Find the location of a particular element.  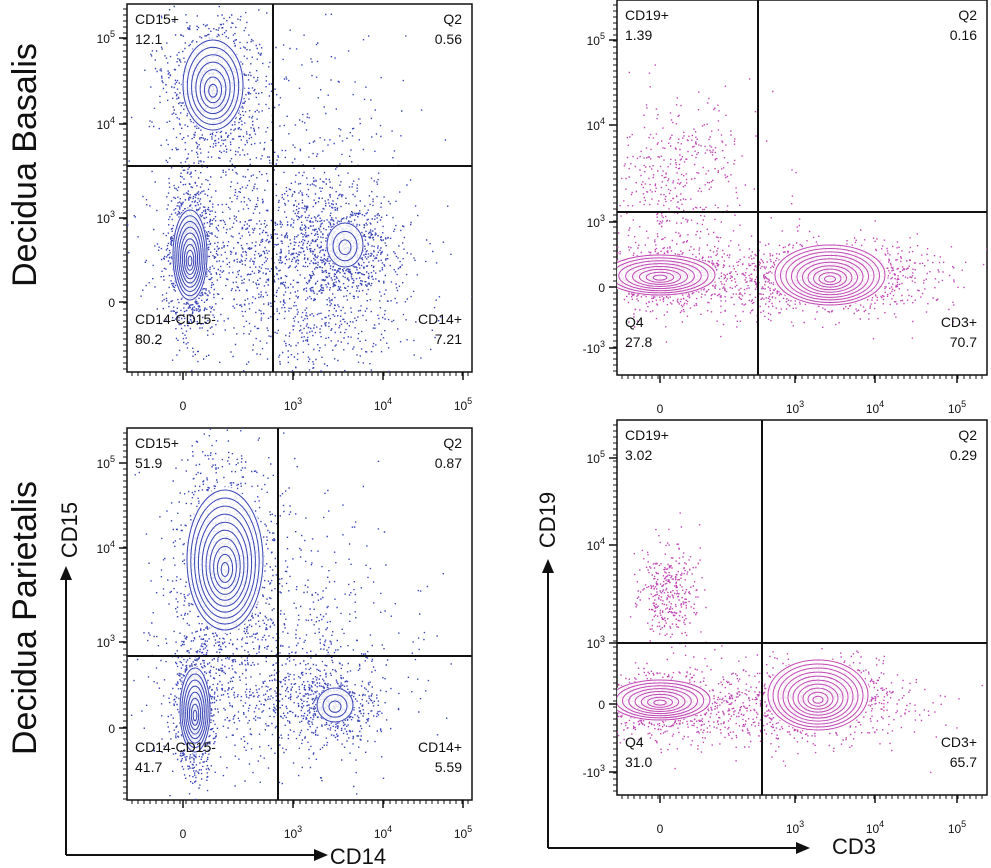

left-y-axis-title: CD15 is located at coordinates (69, 530).